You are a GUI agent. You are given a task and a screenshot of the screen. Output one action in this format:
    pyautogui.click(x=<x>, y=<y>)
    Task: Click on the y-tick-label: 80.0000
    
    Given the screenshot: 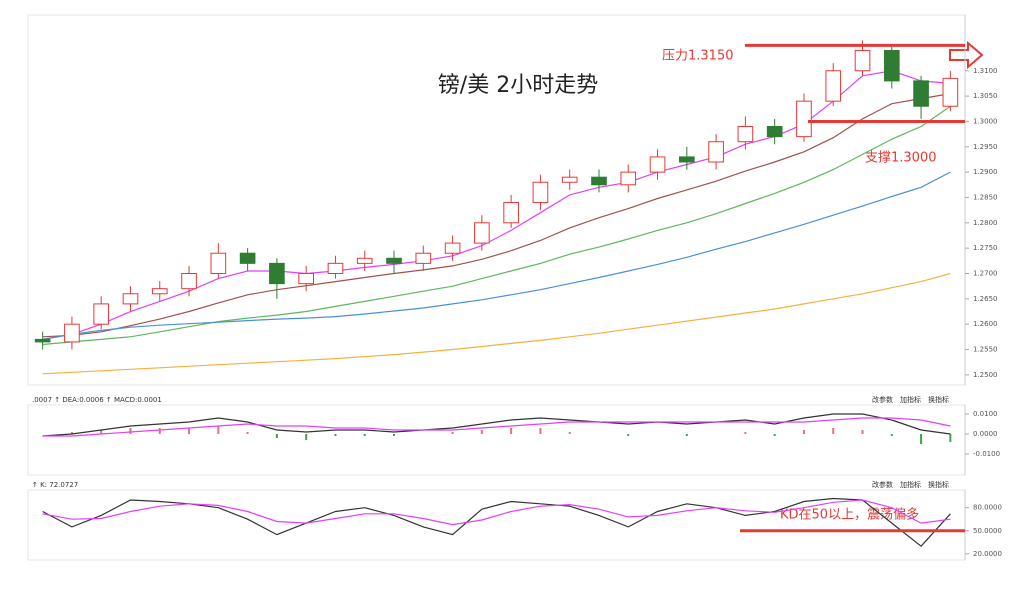 What is the action you would take?
    pyautogui.click(x=987, y=508)
    